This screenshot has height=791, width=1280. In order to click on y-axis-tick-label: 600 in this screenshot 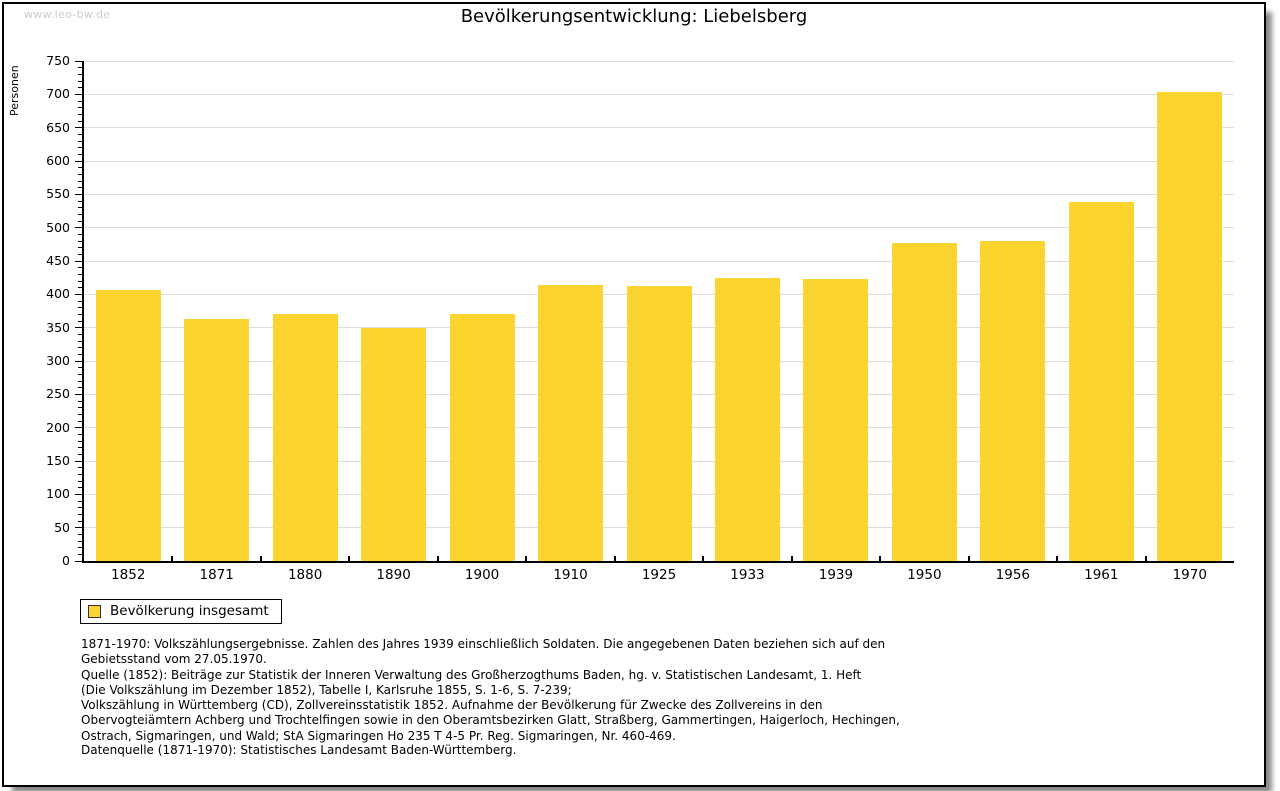, I will do `click(58, 160)`.